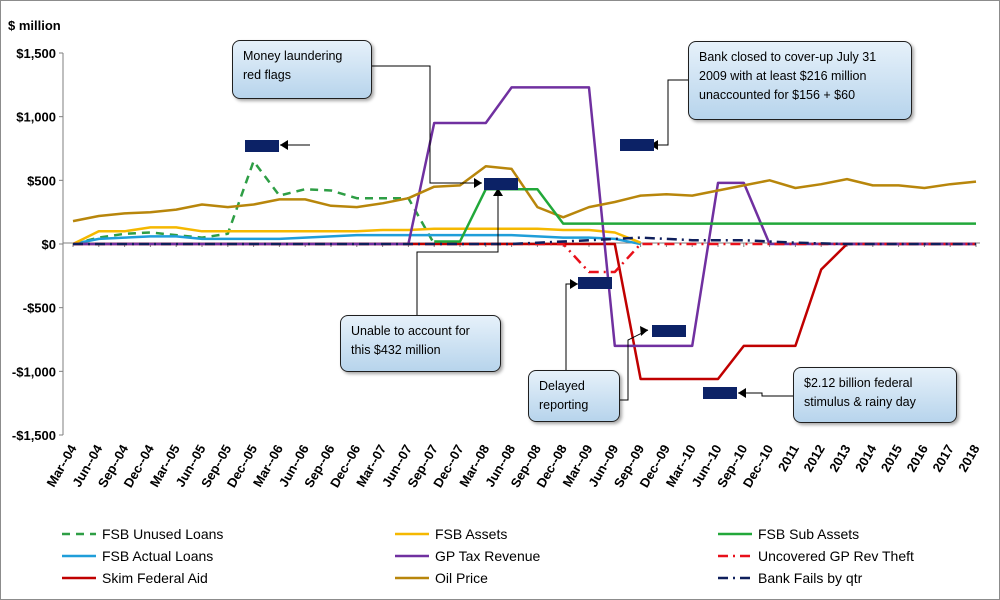  What do you see at coordinates (36, 53) in the screenshot?
I see `y-tick-label: $1,500` at bounding box center [36, 53].